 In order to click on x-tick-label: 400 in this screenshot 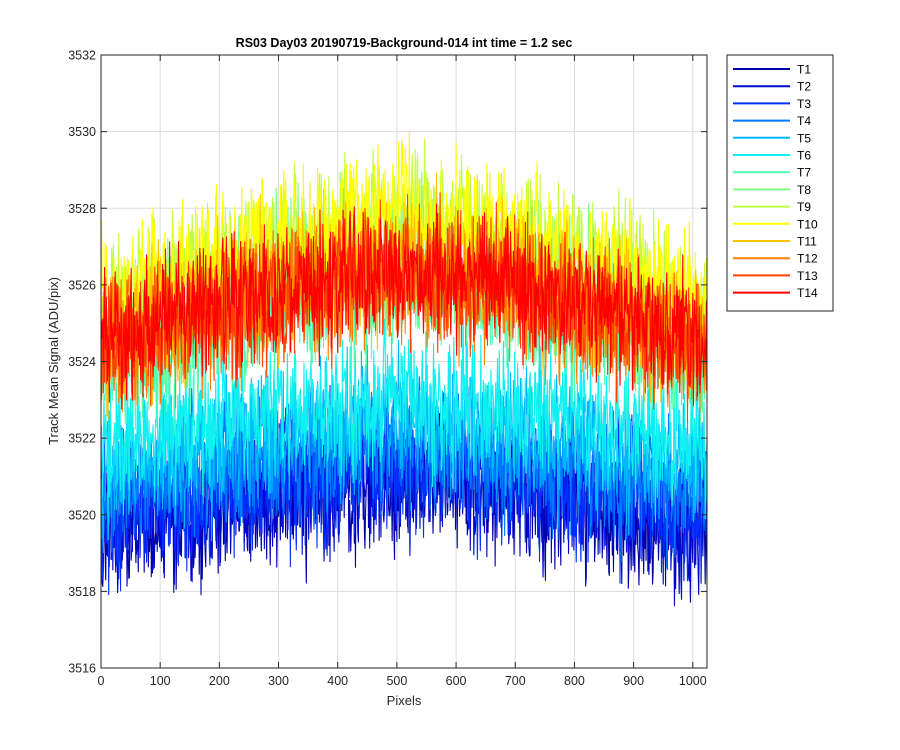, I will do `click(337, 681)`.